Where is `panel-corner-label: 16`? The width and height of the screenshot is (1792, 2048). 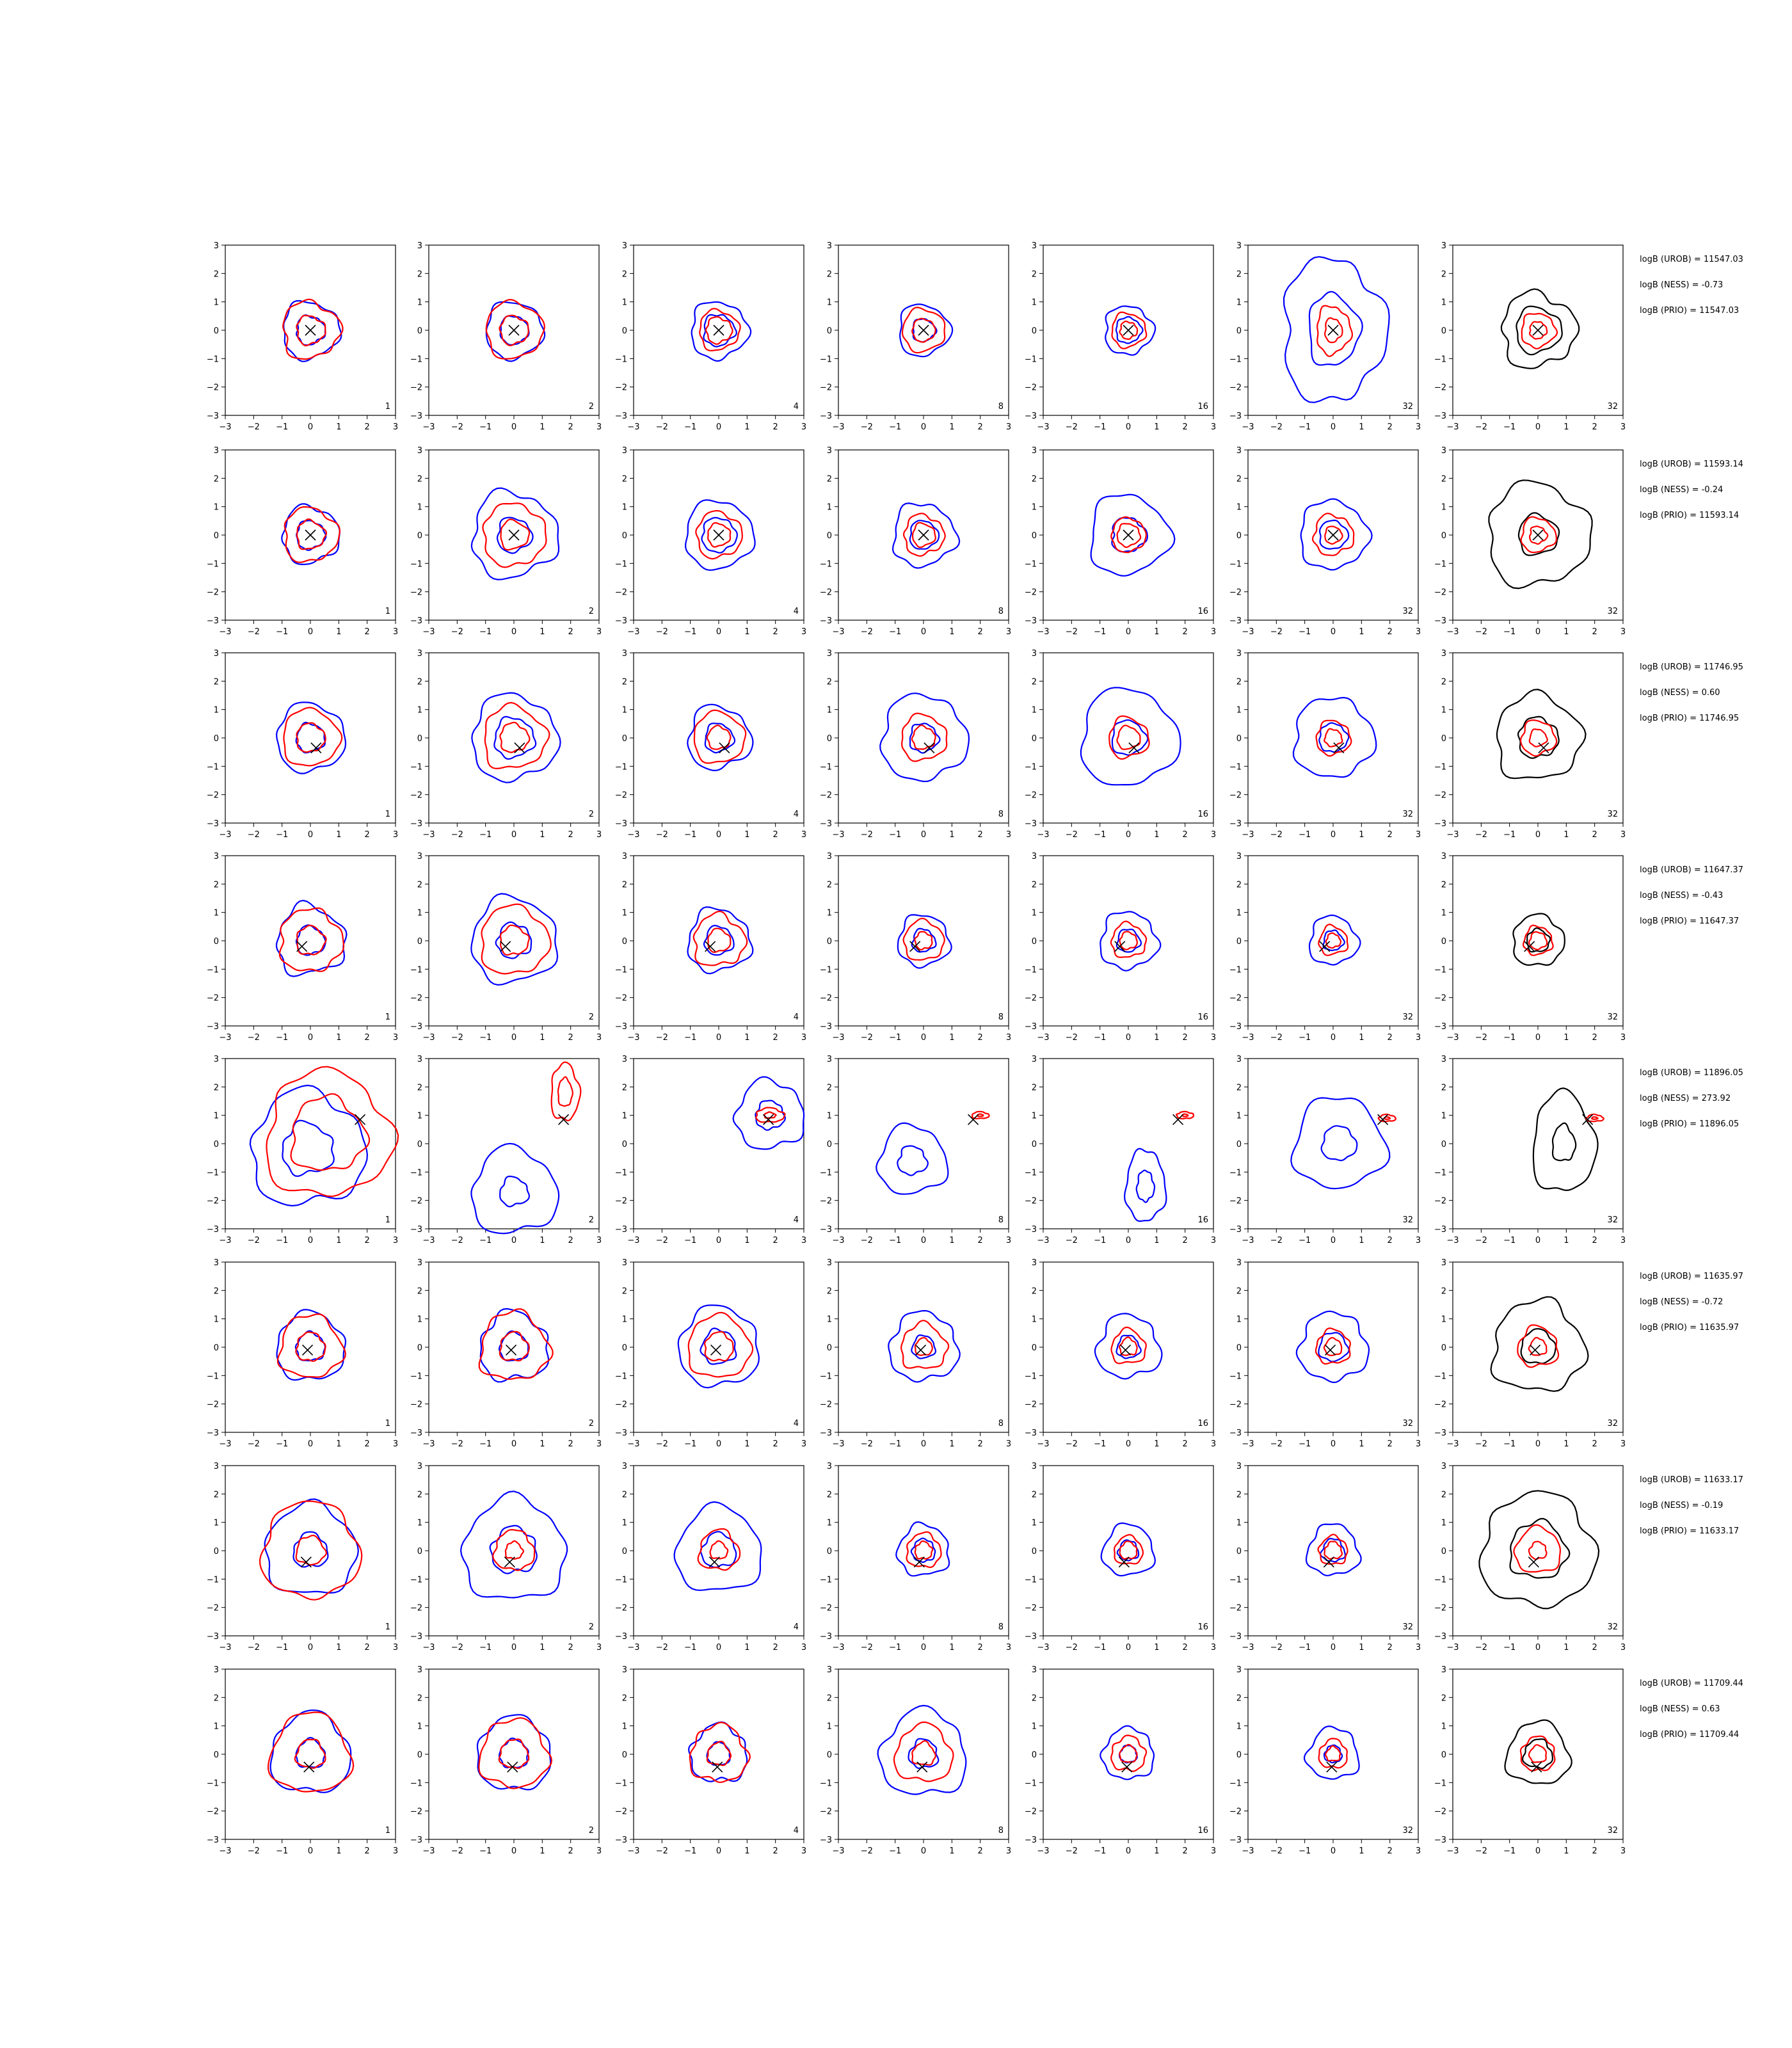
panel-corner-label: 16 is located at coordinates (1202, 611).